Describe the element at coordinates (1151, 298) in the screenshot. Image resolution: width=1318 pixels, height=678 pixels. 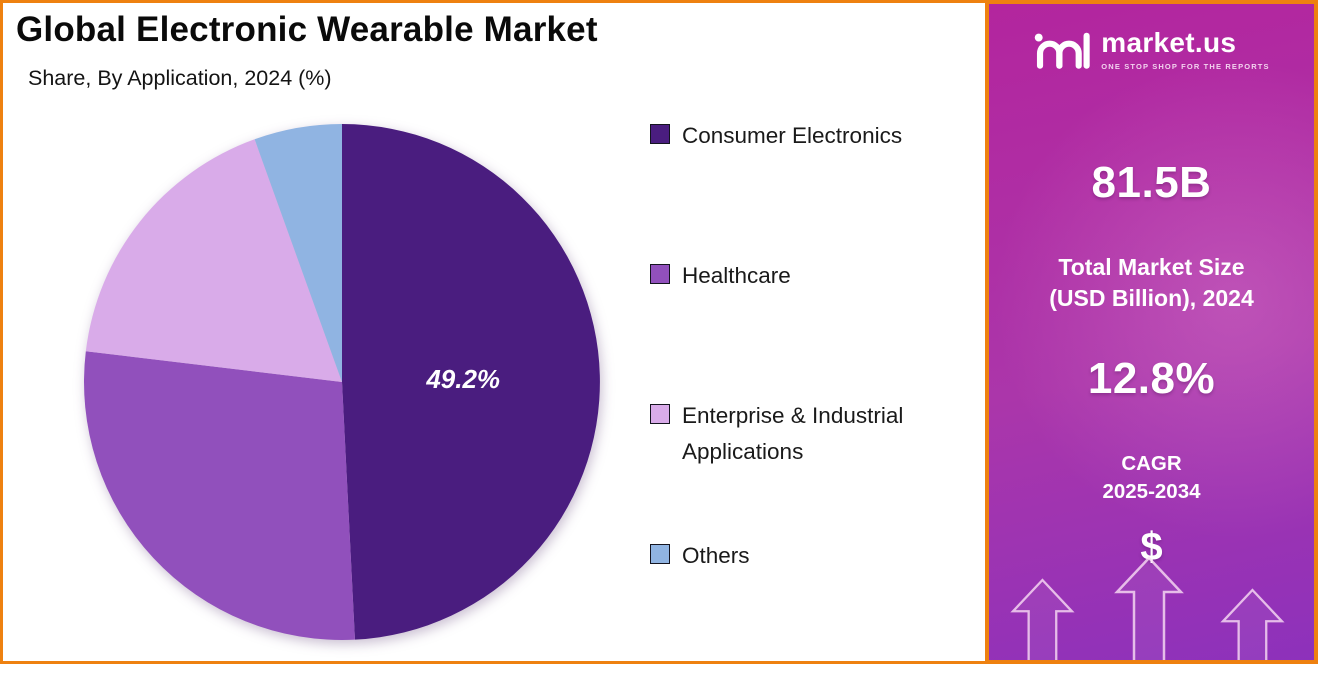
I see `market-size-label-line2: (USD Billion), 2024` at that location.